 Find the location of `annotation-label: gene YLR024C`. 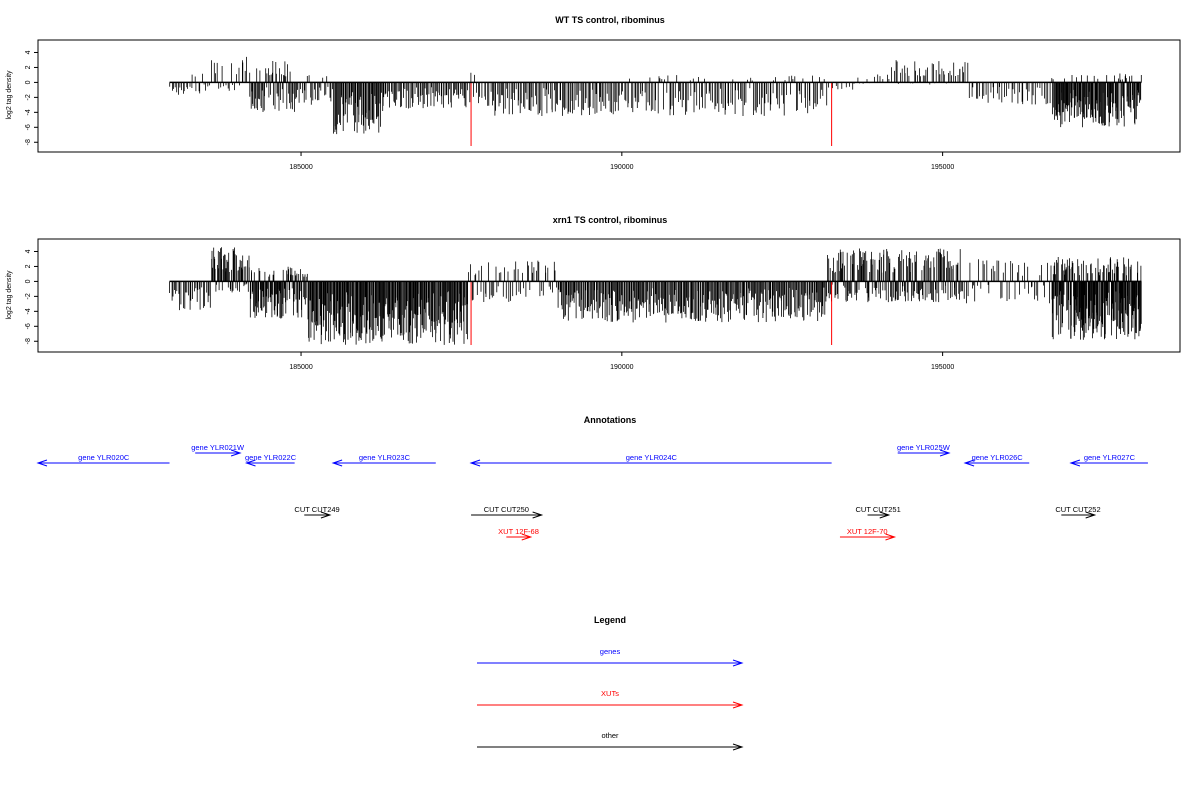

annotation-label: gene YLR024C is located at coordinates (652, 457).